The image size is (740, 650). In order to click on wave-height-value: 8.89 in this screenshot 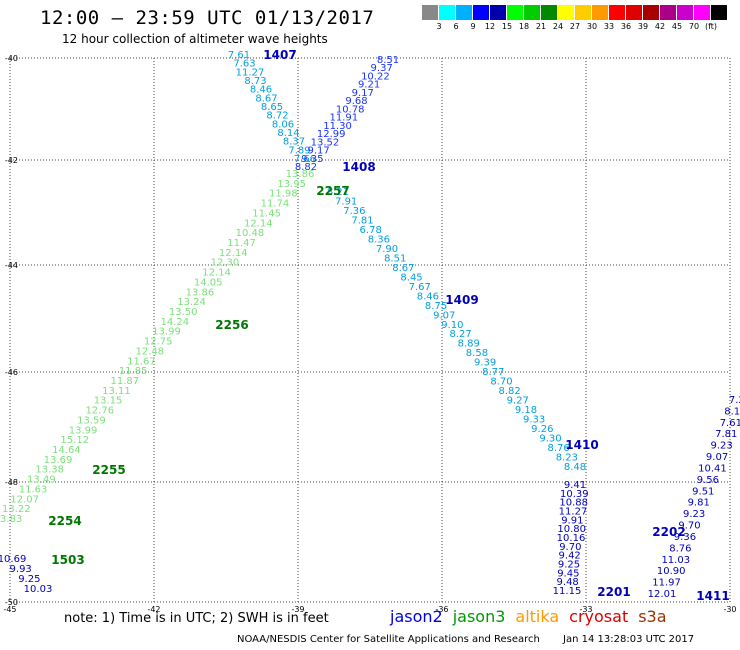, I will do `click(469, 344)`.